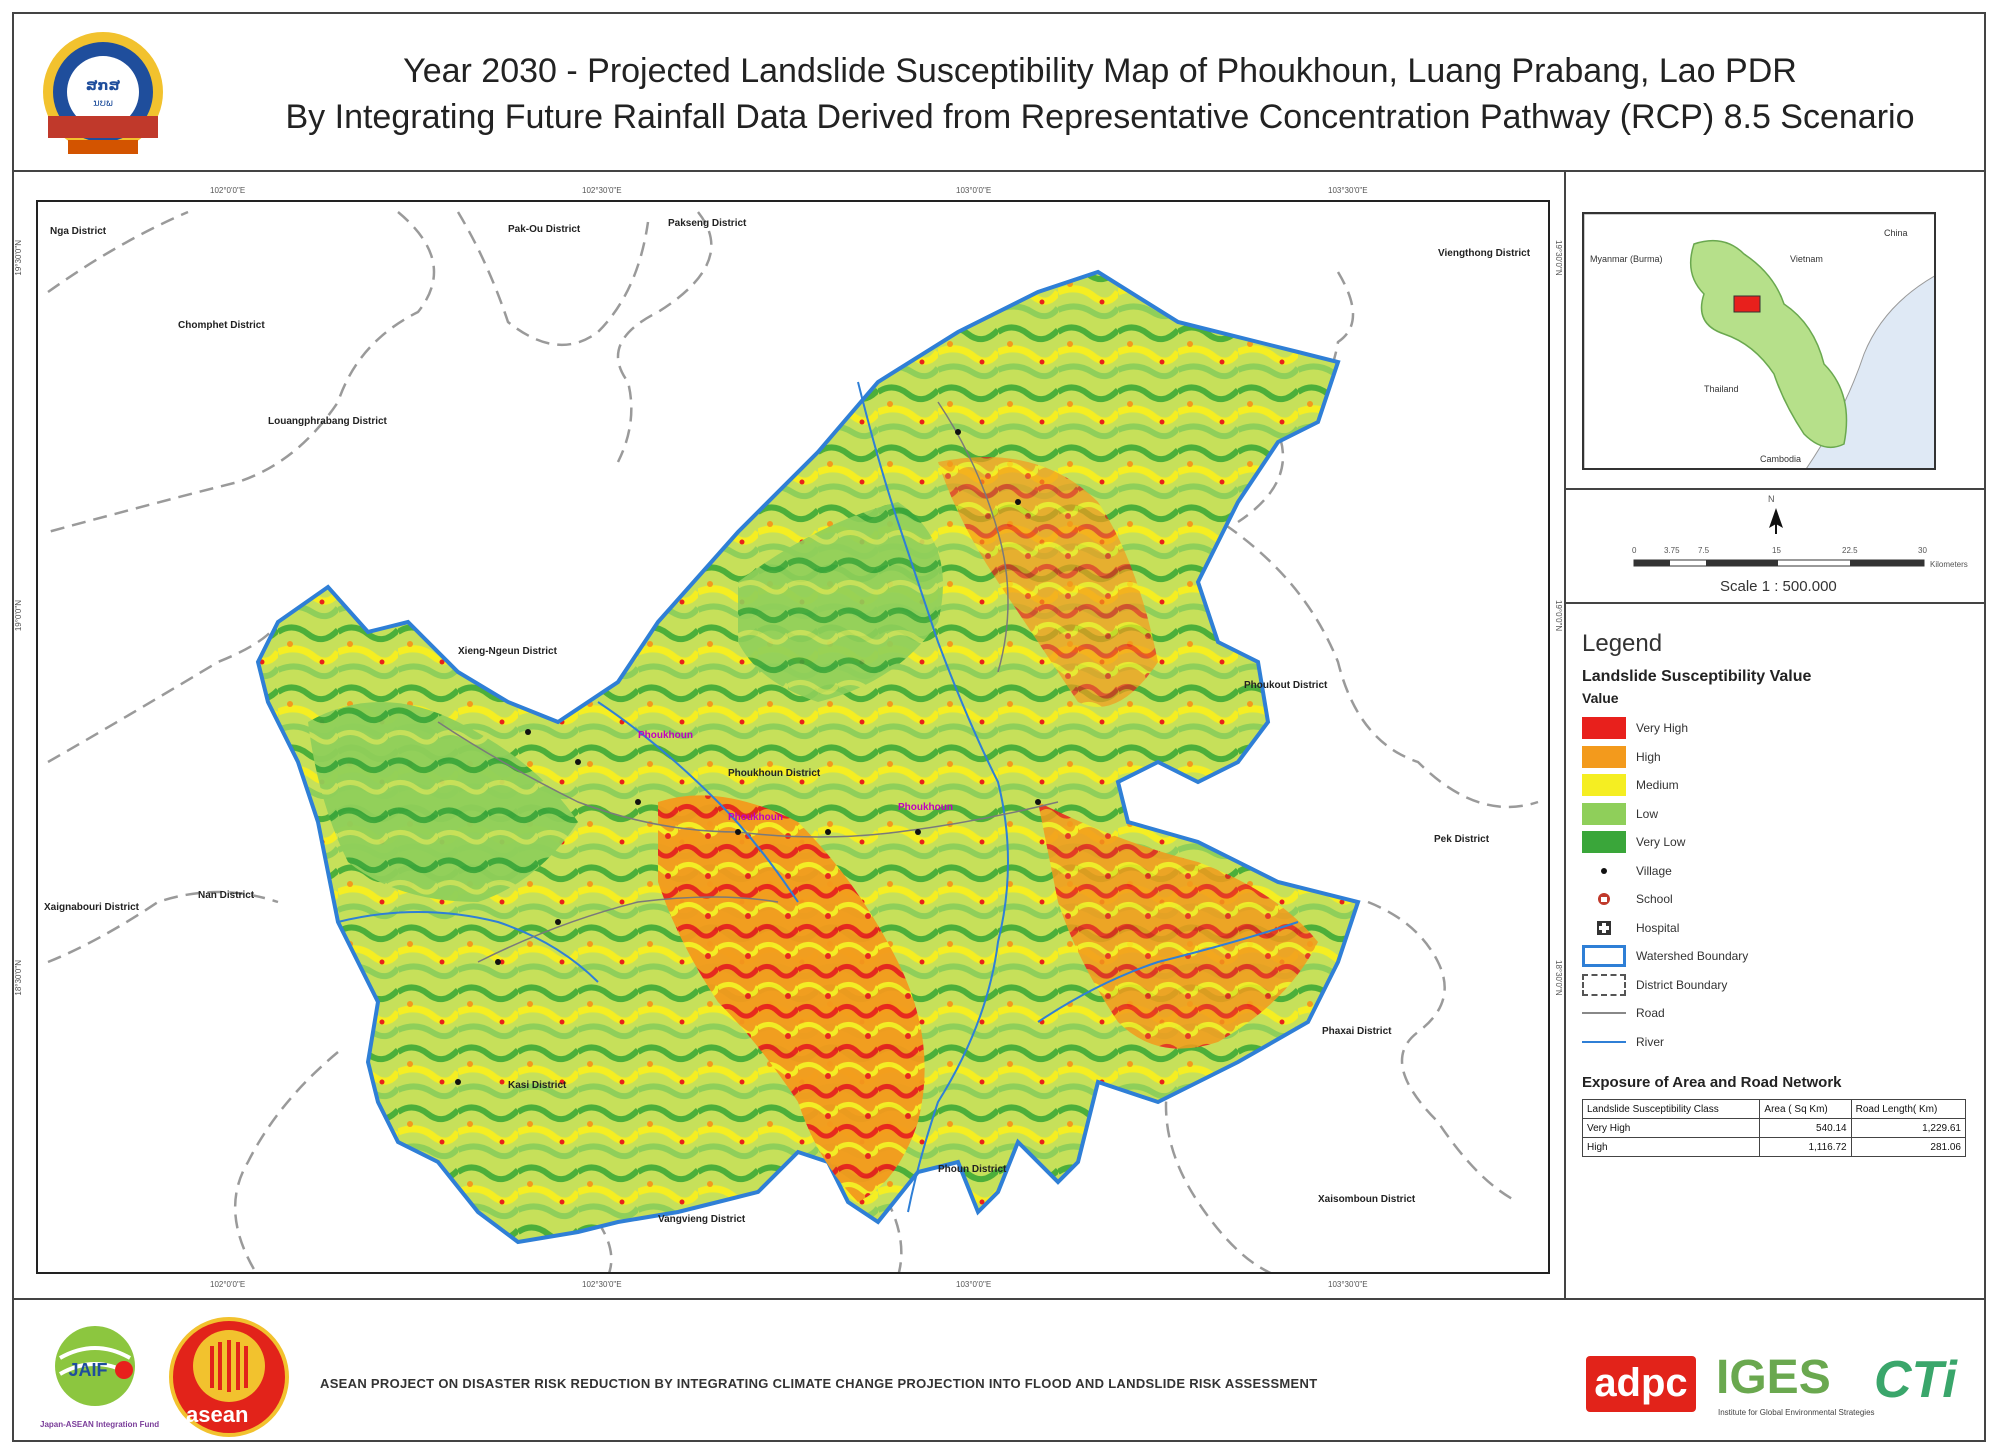 The image size is (2000, 1456). Describe the element at coordinates (1805, 1128) in the screenshot. I see `table-cell: 540.14` at that location.